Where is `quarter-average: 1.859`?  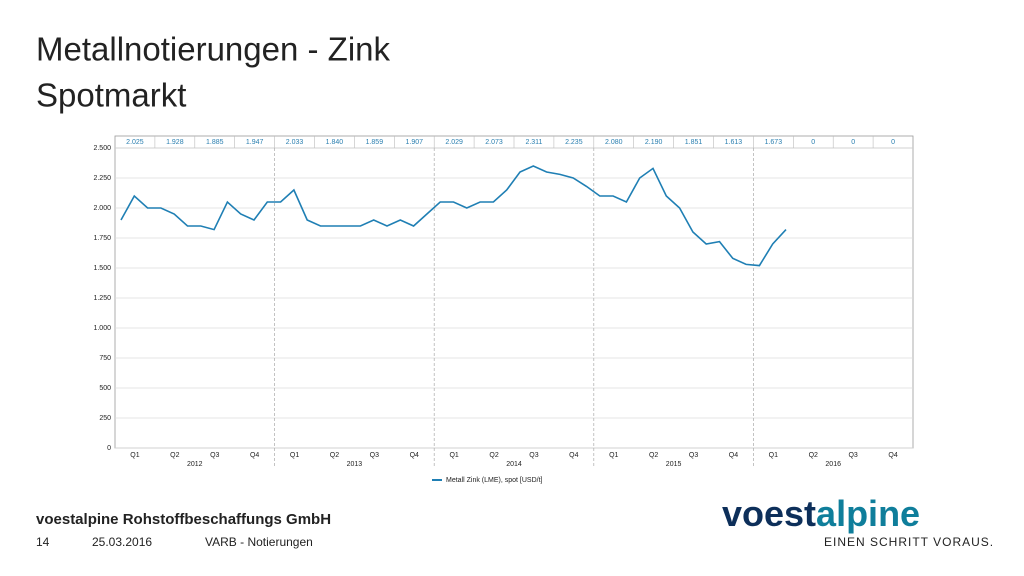 quarter-average: 1.859 is located at coordinates (375, 142).